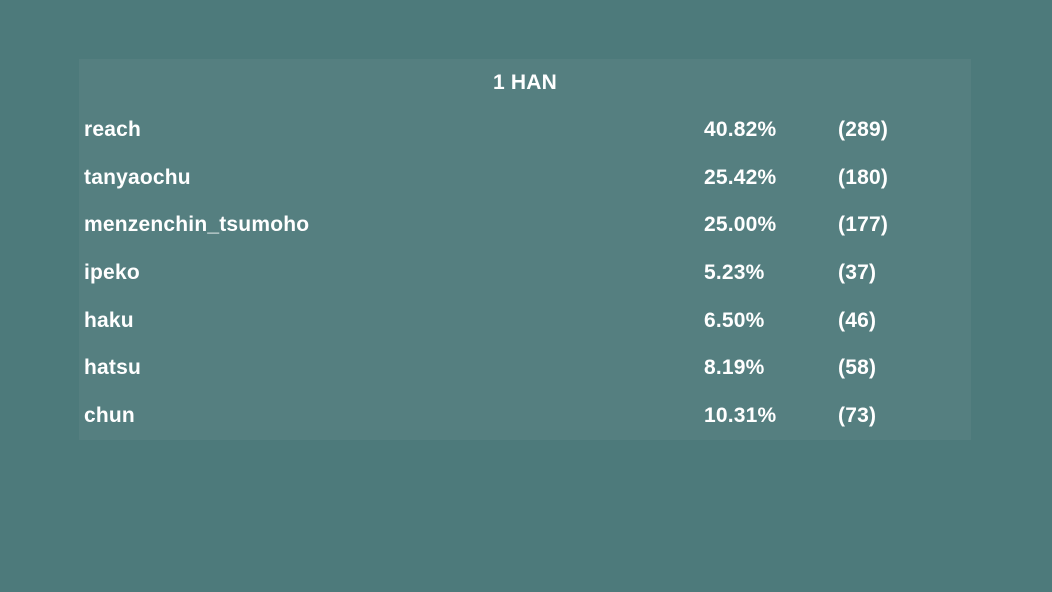 The image size is (1052, 592). I want to click on stat-name: ipeko, so click(112, 273).